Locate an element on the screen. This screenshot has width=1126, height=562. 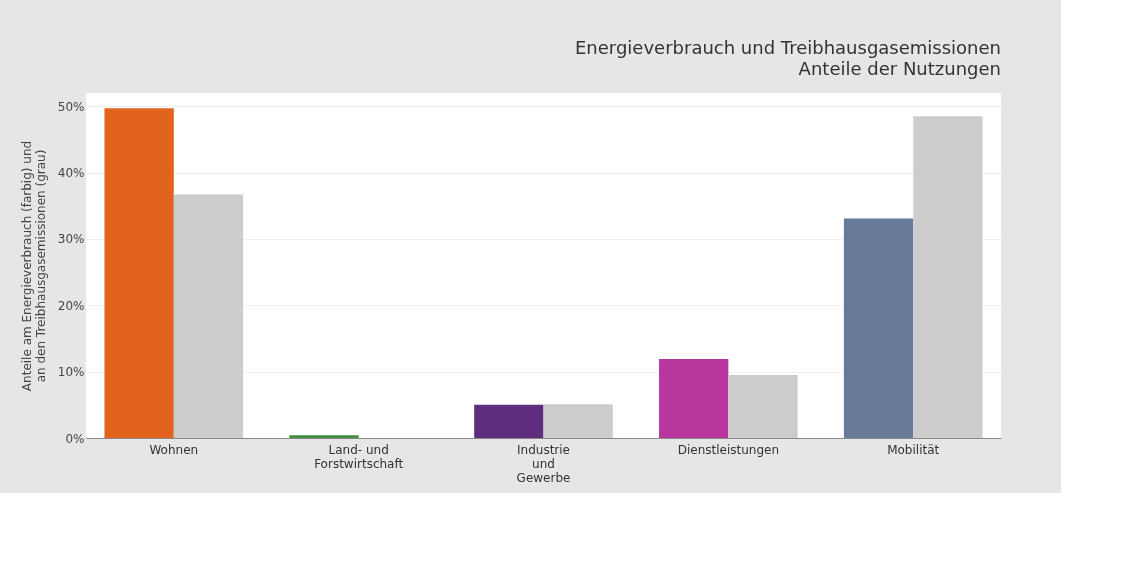
x-tick-label: Dienstleistungen is located at coordinates (728, 449).